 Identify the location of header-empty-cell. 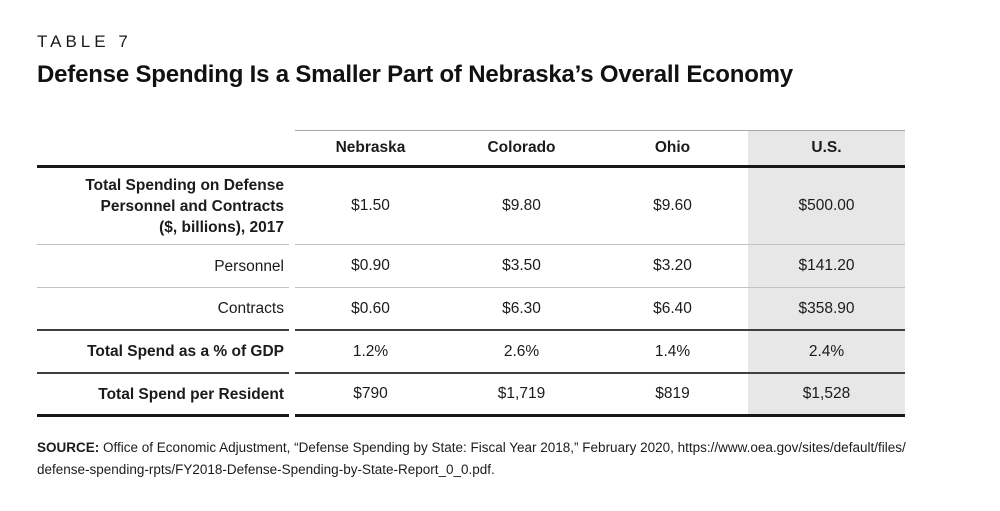
(163, 149).